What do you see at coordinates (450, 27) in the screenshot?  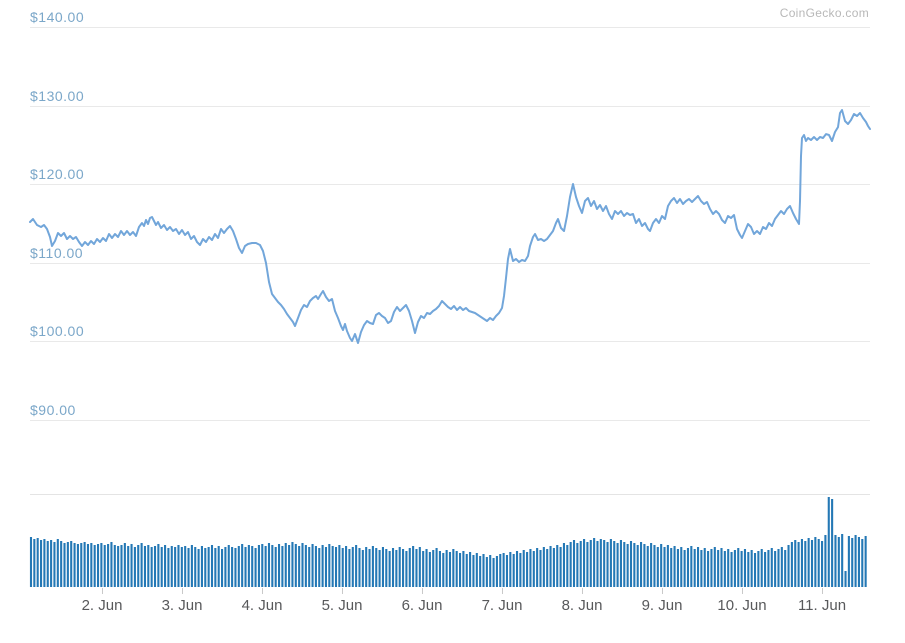 I see `y-gridline` at bounding box center [450, 27].